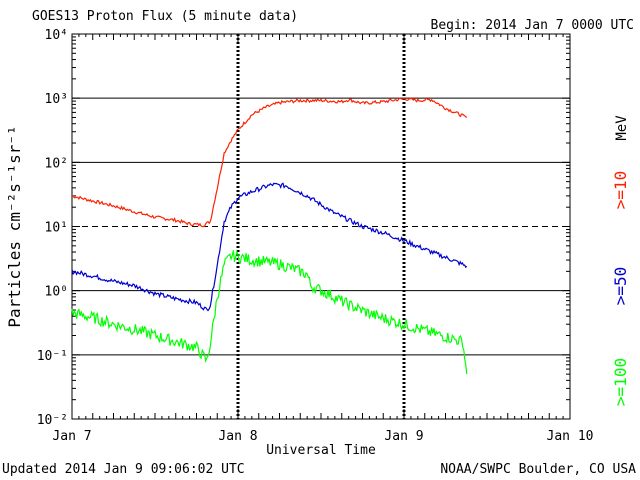 The height and width of the screenshot is (480, 640). What do you see at coordinates (620, 286) in the screenshot?
I see `legend-label-ge50: >=50` at bounding box center [620, 286].